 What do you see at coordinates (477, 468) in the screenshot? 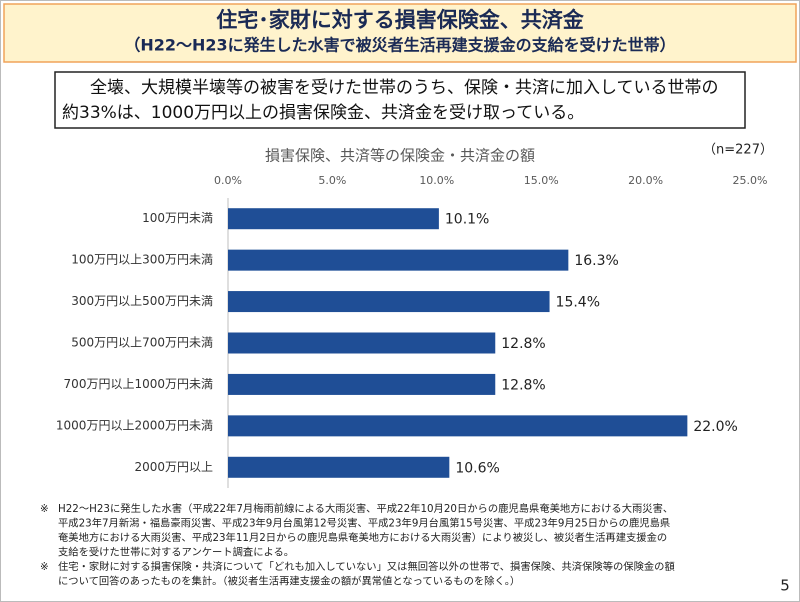
I see `value-label: 10.6%` at bounding box center [477, 468].